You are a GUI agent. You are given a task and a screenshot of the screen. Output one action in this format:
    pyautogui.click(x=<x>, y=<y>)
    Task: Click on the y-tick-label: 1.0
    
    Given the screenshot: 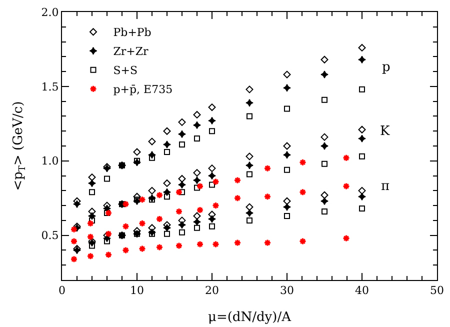 What is the action you would take?
    pyautogui.click(x=50, y=161)
    